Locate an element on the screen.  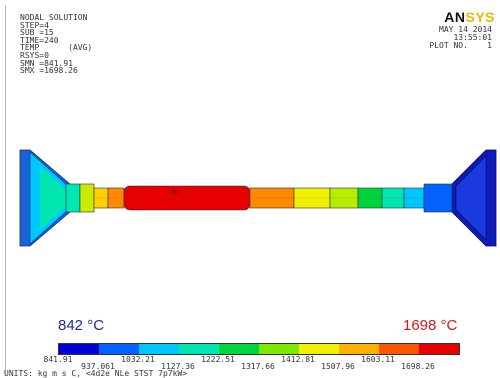
header-sub: SUB =15 is located at coordinates (37, 33).